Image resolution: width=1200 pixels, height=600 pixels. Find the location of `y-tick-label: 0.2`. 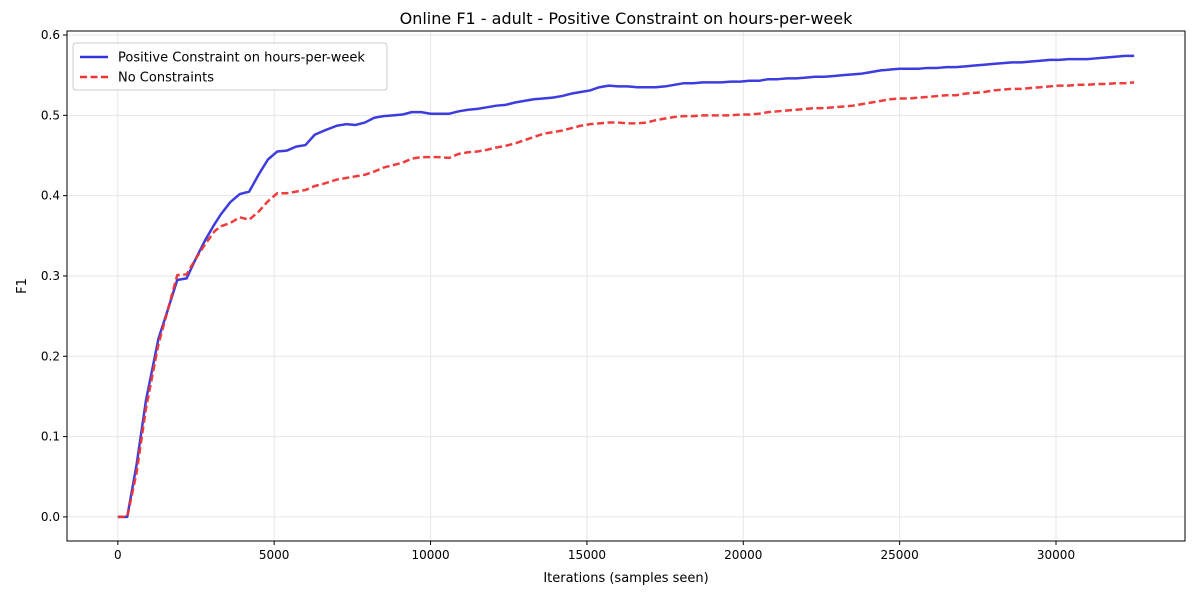

y-tick-label: 0.2 is located at coordinates (50, 356).